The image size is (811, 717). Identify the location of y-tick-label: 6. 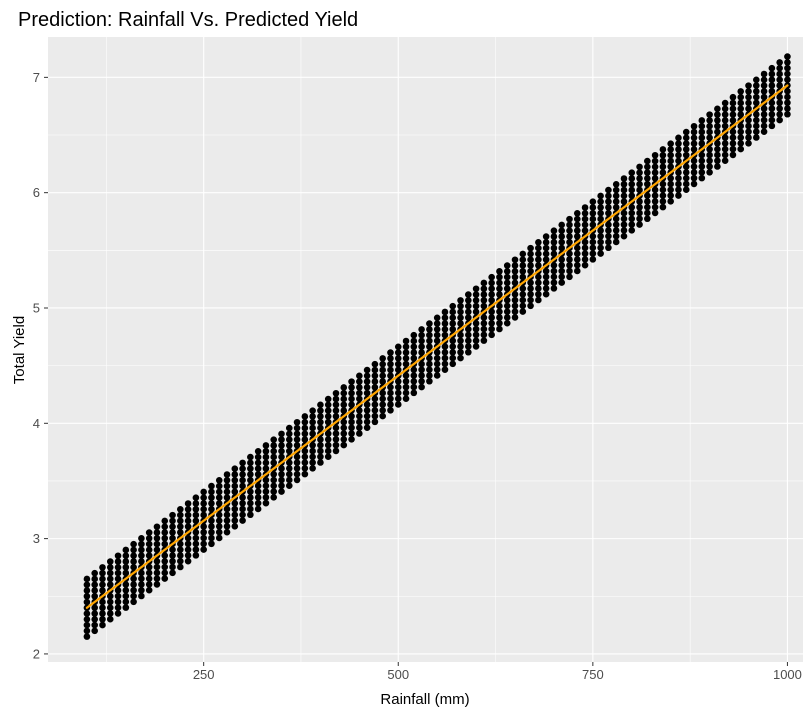
(36, 192).